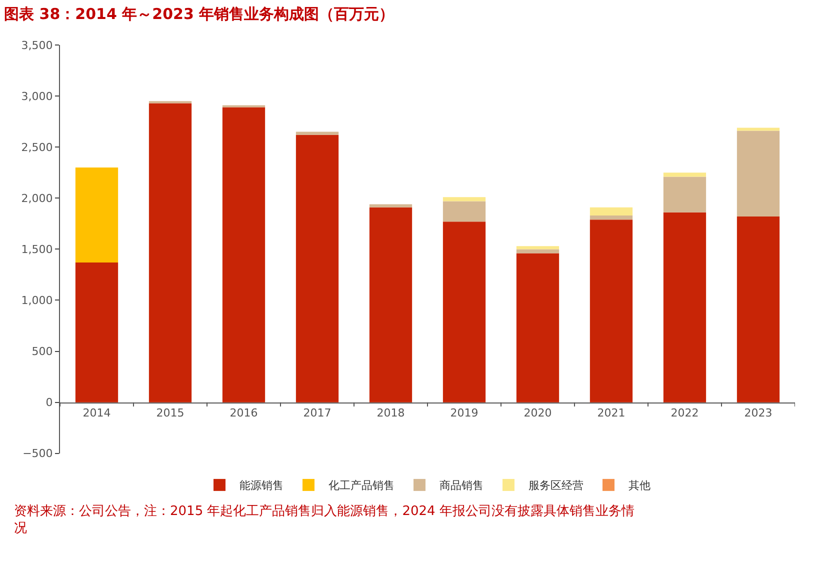  Describe the element at coordinates (244, 413) in the screenshot. I see `x-tick-label: 2016` at that location.